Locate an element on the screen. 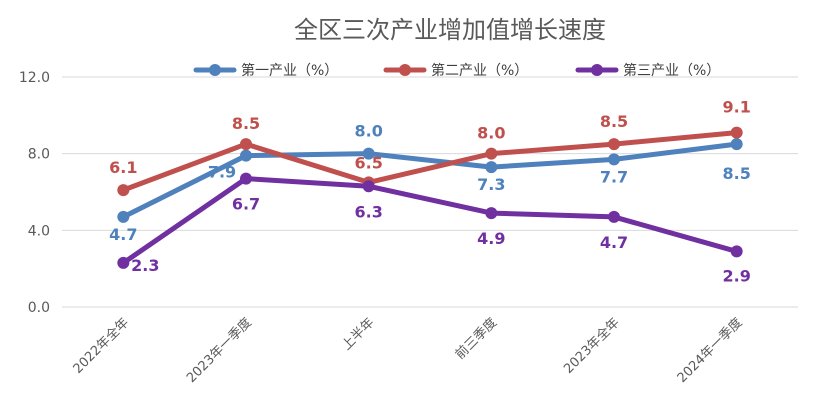 This screenshot has height=414, width=827. x-tick-label: 2023年全年 is located at coordinates (592, 346).